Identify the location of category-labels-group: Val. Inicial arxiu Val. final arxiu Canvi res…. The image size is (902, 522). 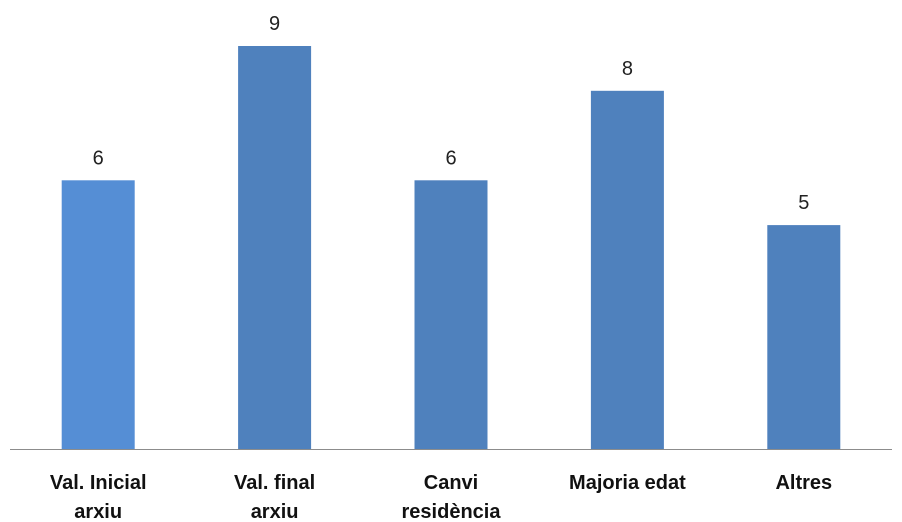
(441, 497).